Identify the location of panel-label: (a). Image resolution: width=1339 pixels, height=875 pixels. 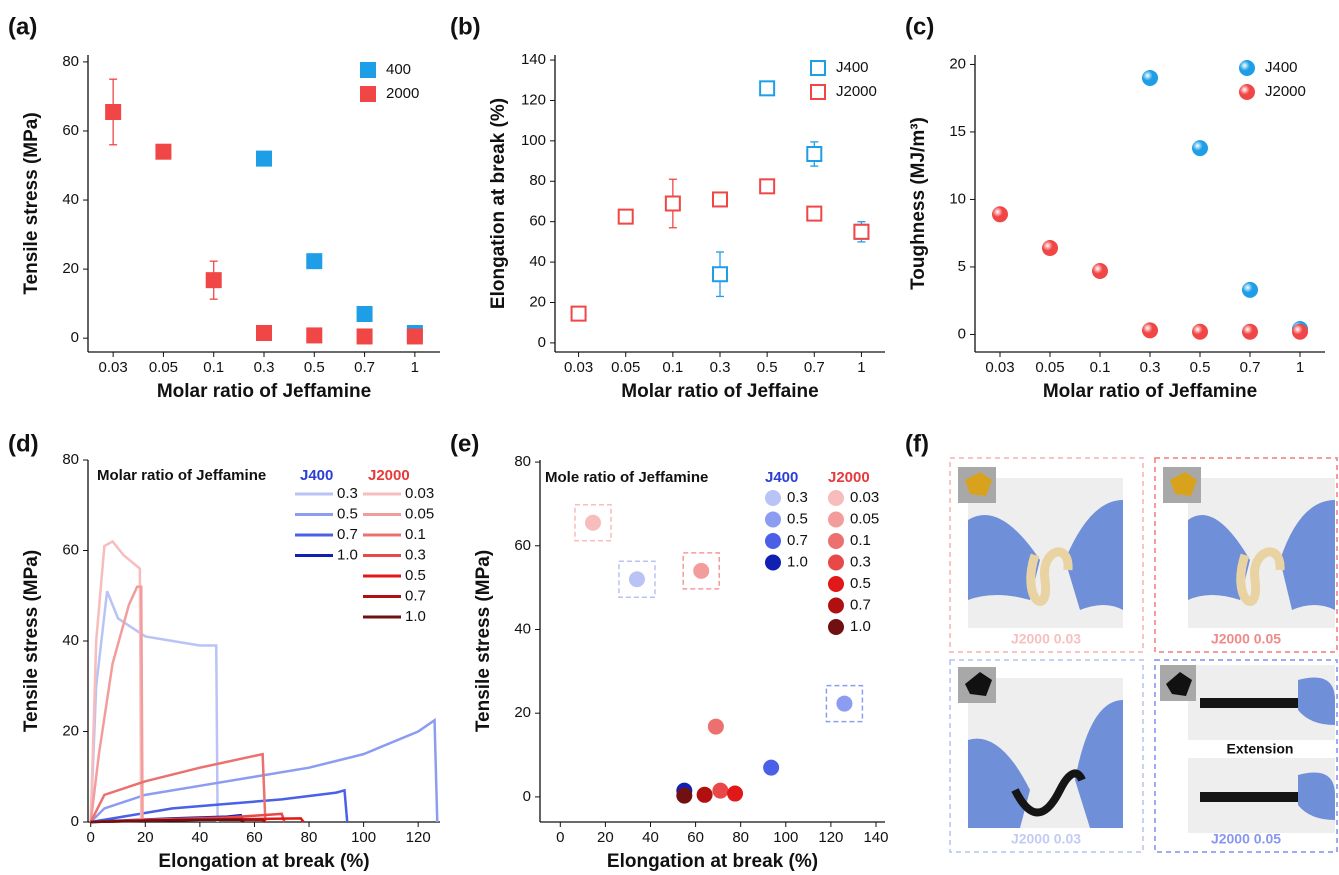
(22, 26).